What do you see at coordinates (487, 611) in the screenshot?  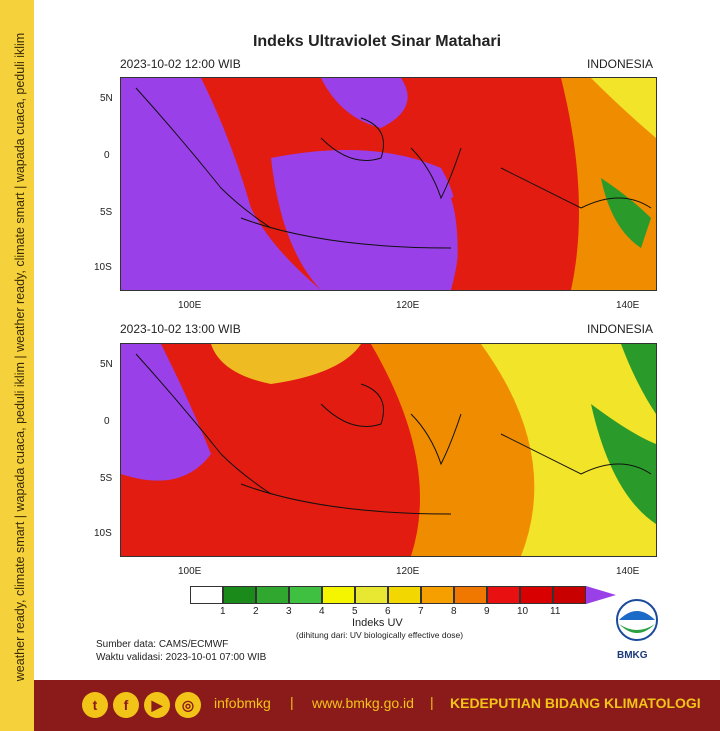 I see `colorbar-tick: 9` at bounding box center [487, 611].